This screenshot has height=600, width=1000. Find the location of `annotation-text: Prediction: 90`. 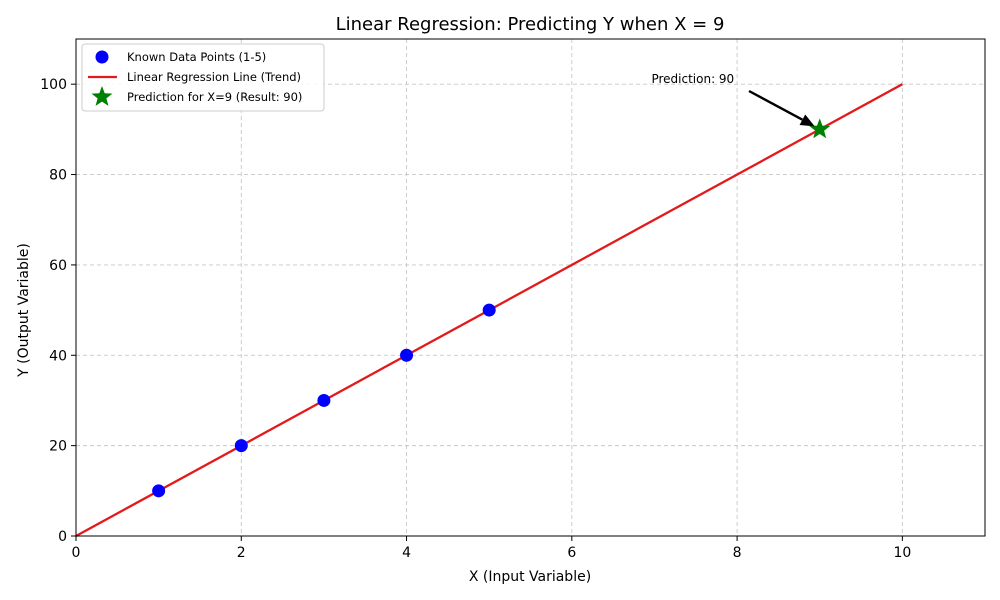

annotation-text: Prediction: 90 is located at coordinates (692, 79).